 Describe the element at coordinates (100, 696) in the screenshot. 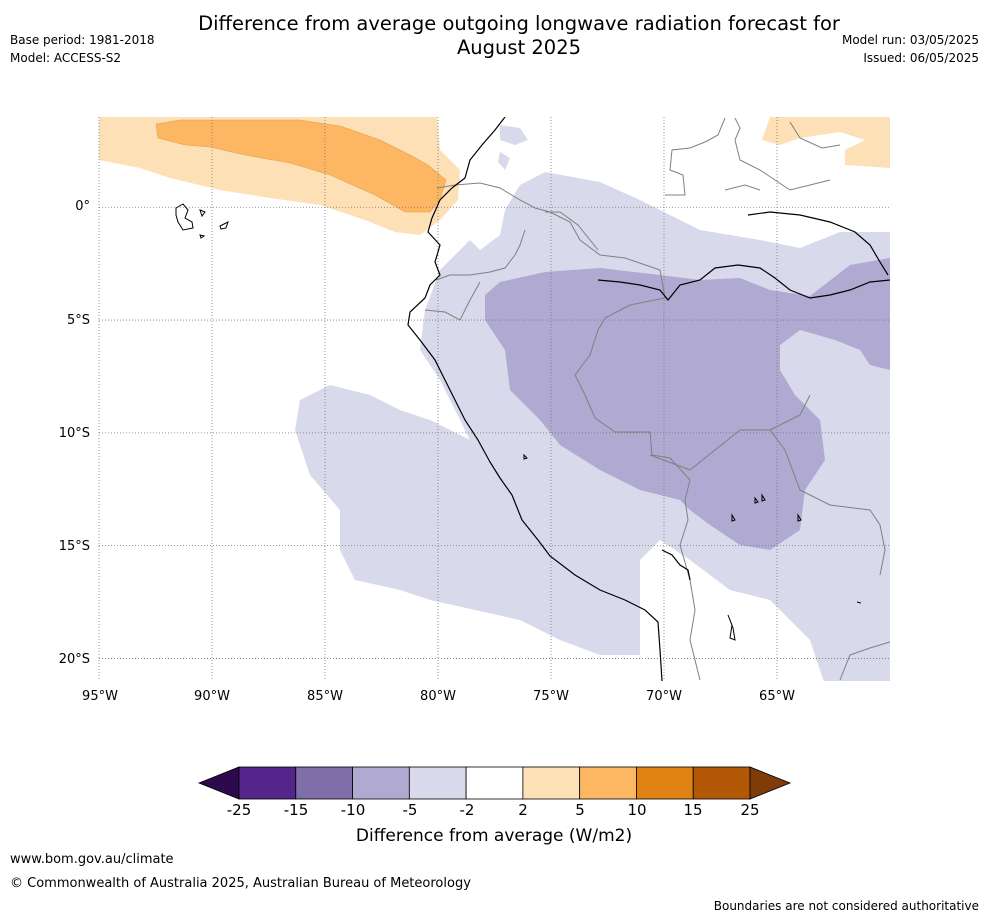

I see `lon-label-95w: 95°W` at that location.